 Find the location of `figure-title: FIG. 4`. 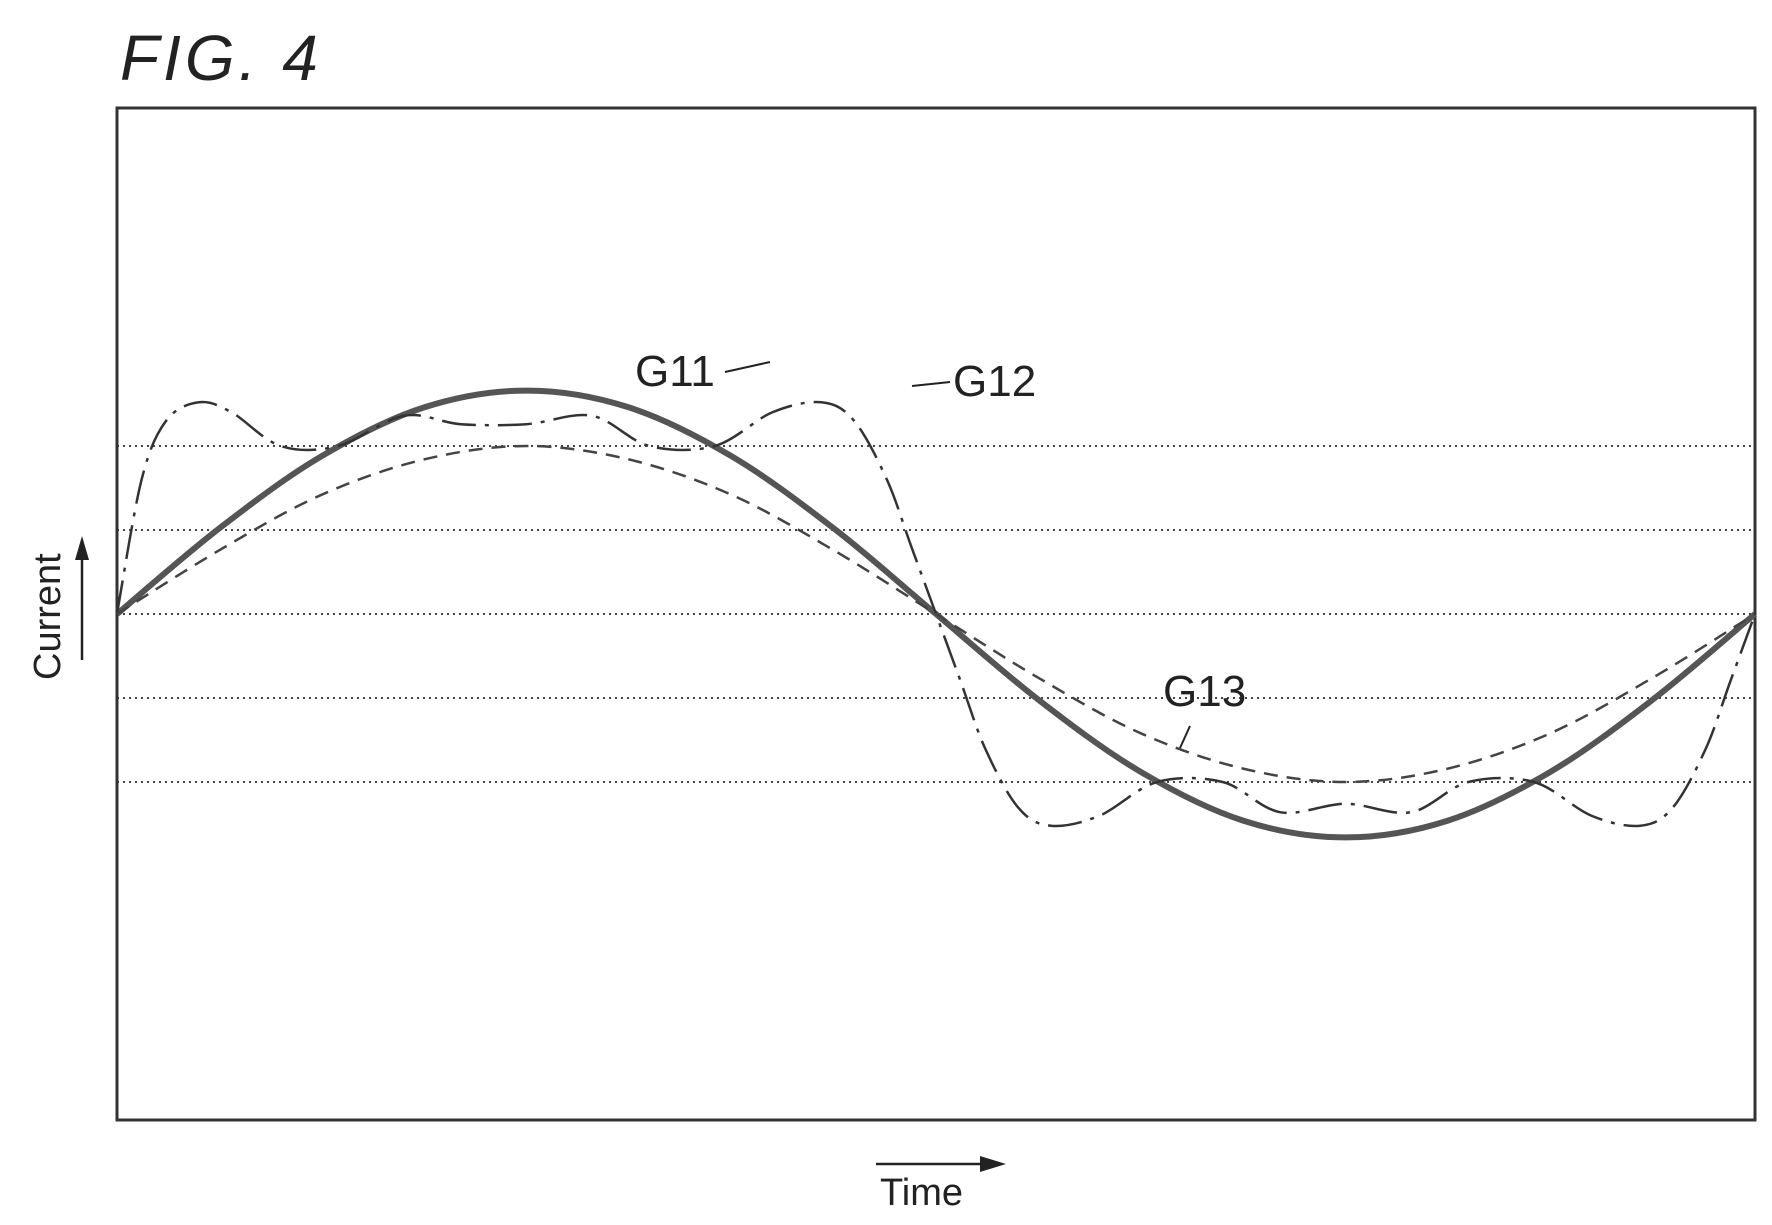

figure-title: FIG. 4 is located at coordinates (221, 58).